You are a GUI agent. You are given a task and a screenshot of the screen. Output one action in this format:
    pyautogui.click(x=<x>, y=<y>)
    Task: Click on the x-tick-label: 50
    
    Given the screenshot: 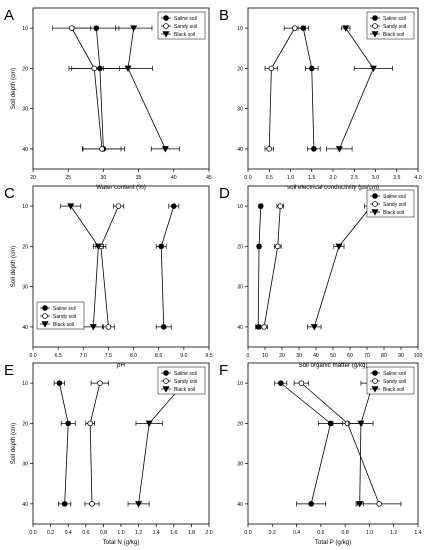 What is the action you would take?
    pyautogui.click(x=333, y=356)
    